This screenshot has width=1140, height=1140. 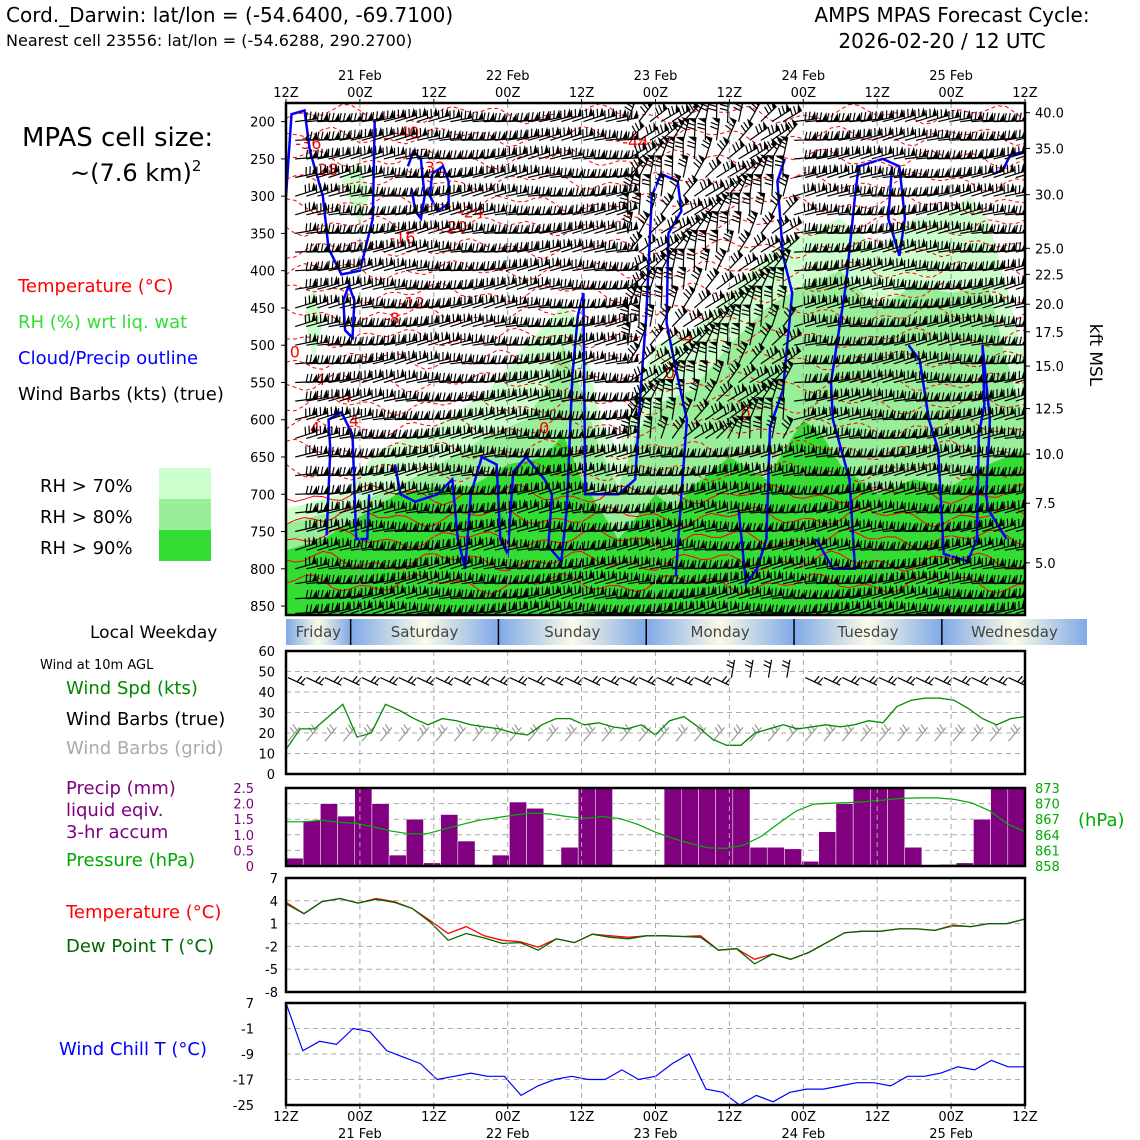 What do you see at coordinates (720, 632) in the screenshot?
I see `weekday-monday: Monday` at bounding box center [720, 632].